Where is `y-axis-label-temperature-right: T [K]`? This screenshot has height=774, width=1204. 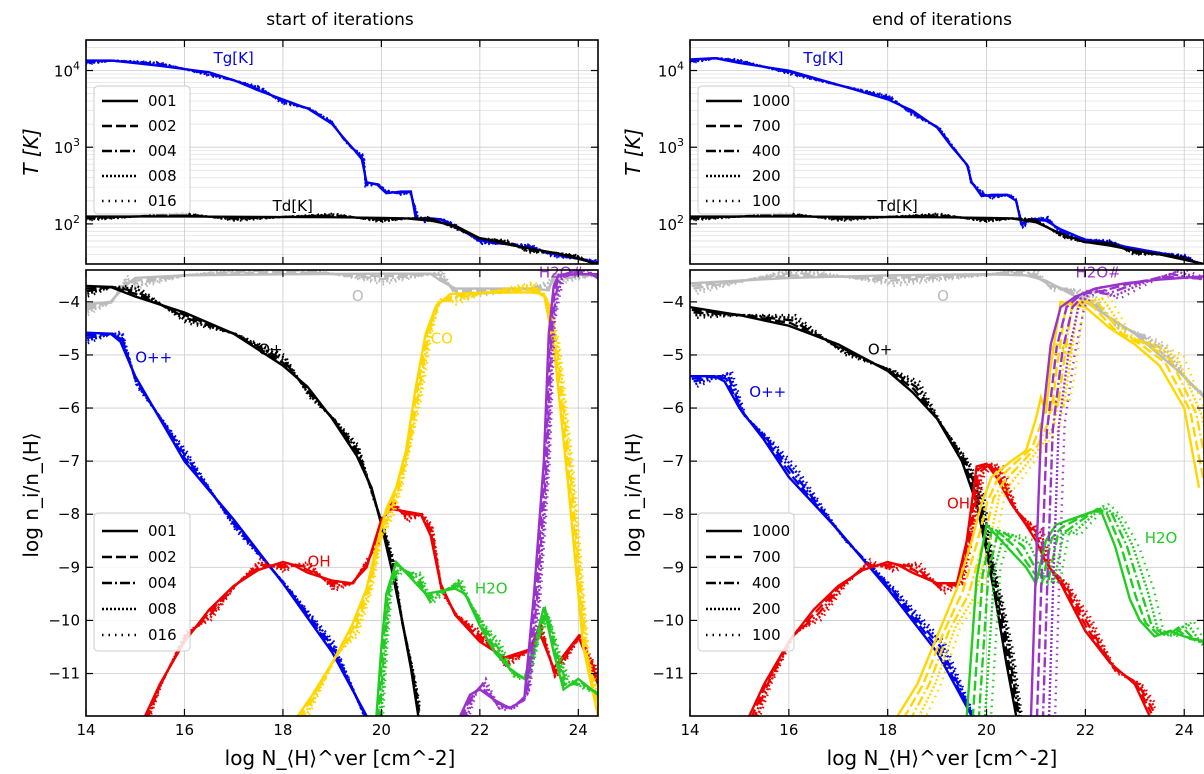
y-axis-label-temperature-right: T [K] is located at coordinates (633, 151).